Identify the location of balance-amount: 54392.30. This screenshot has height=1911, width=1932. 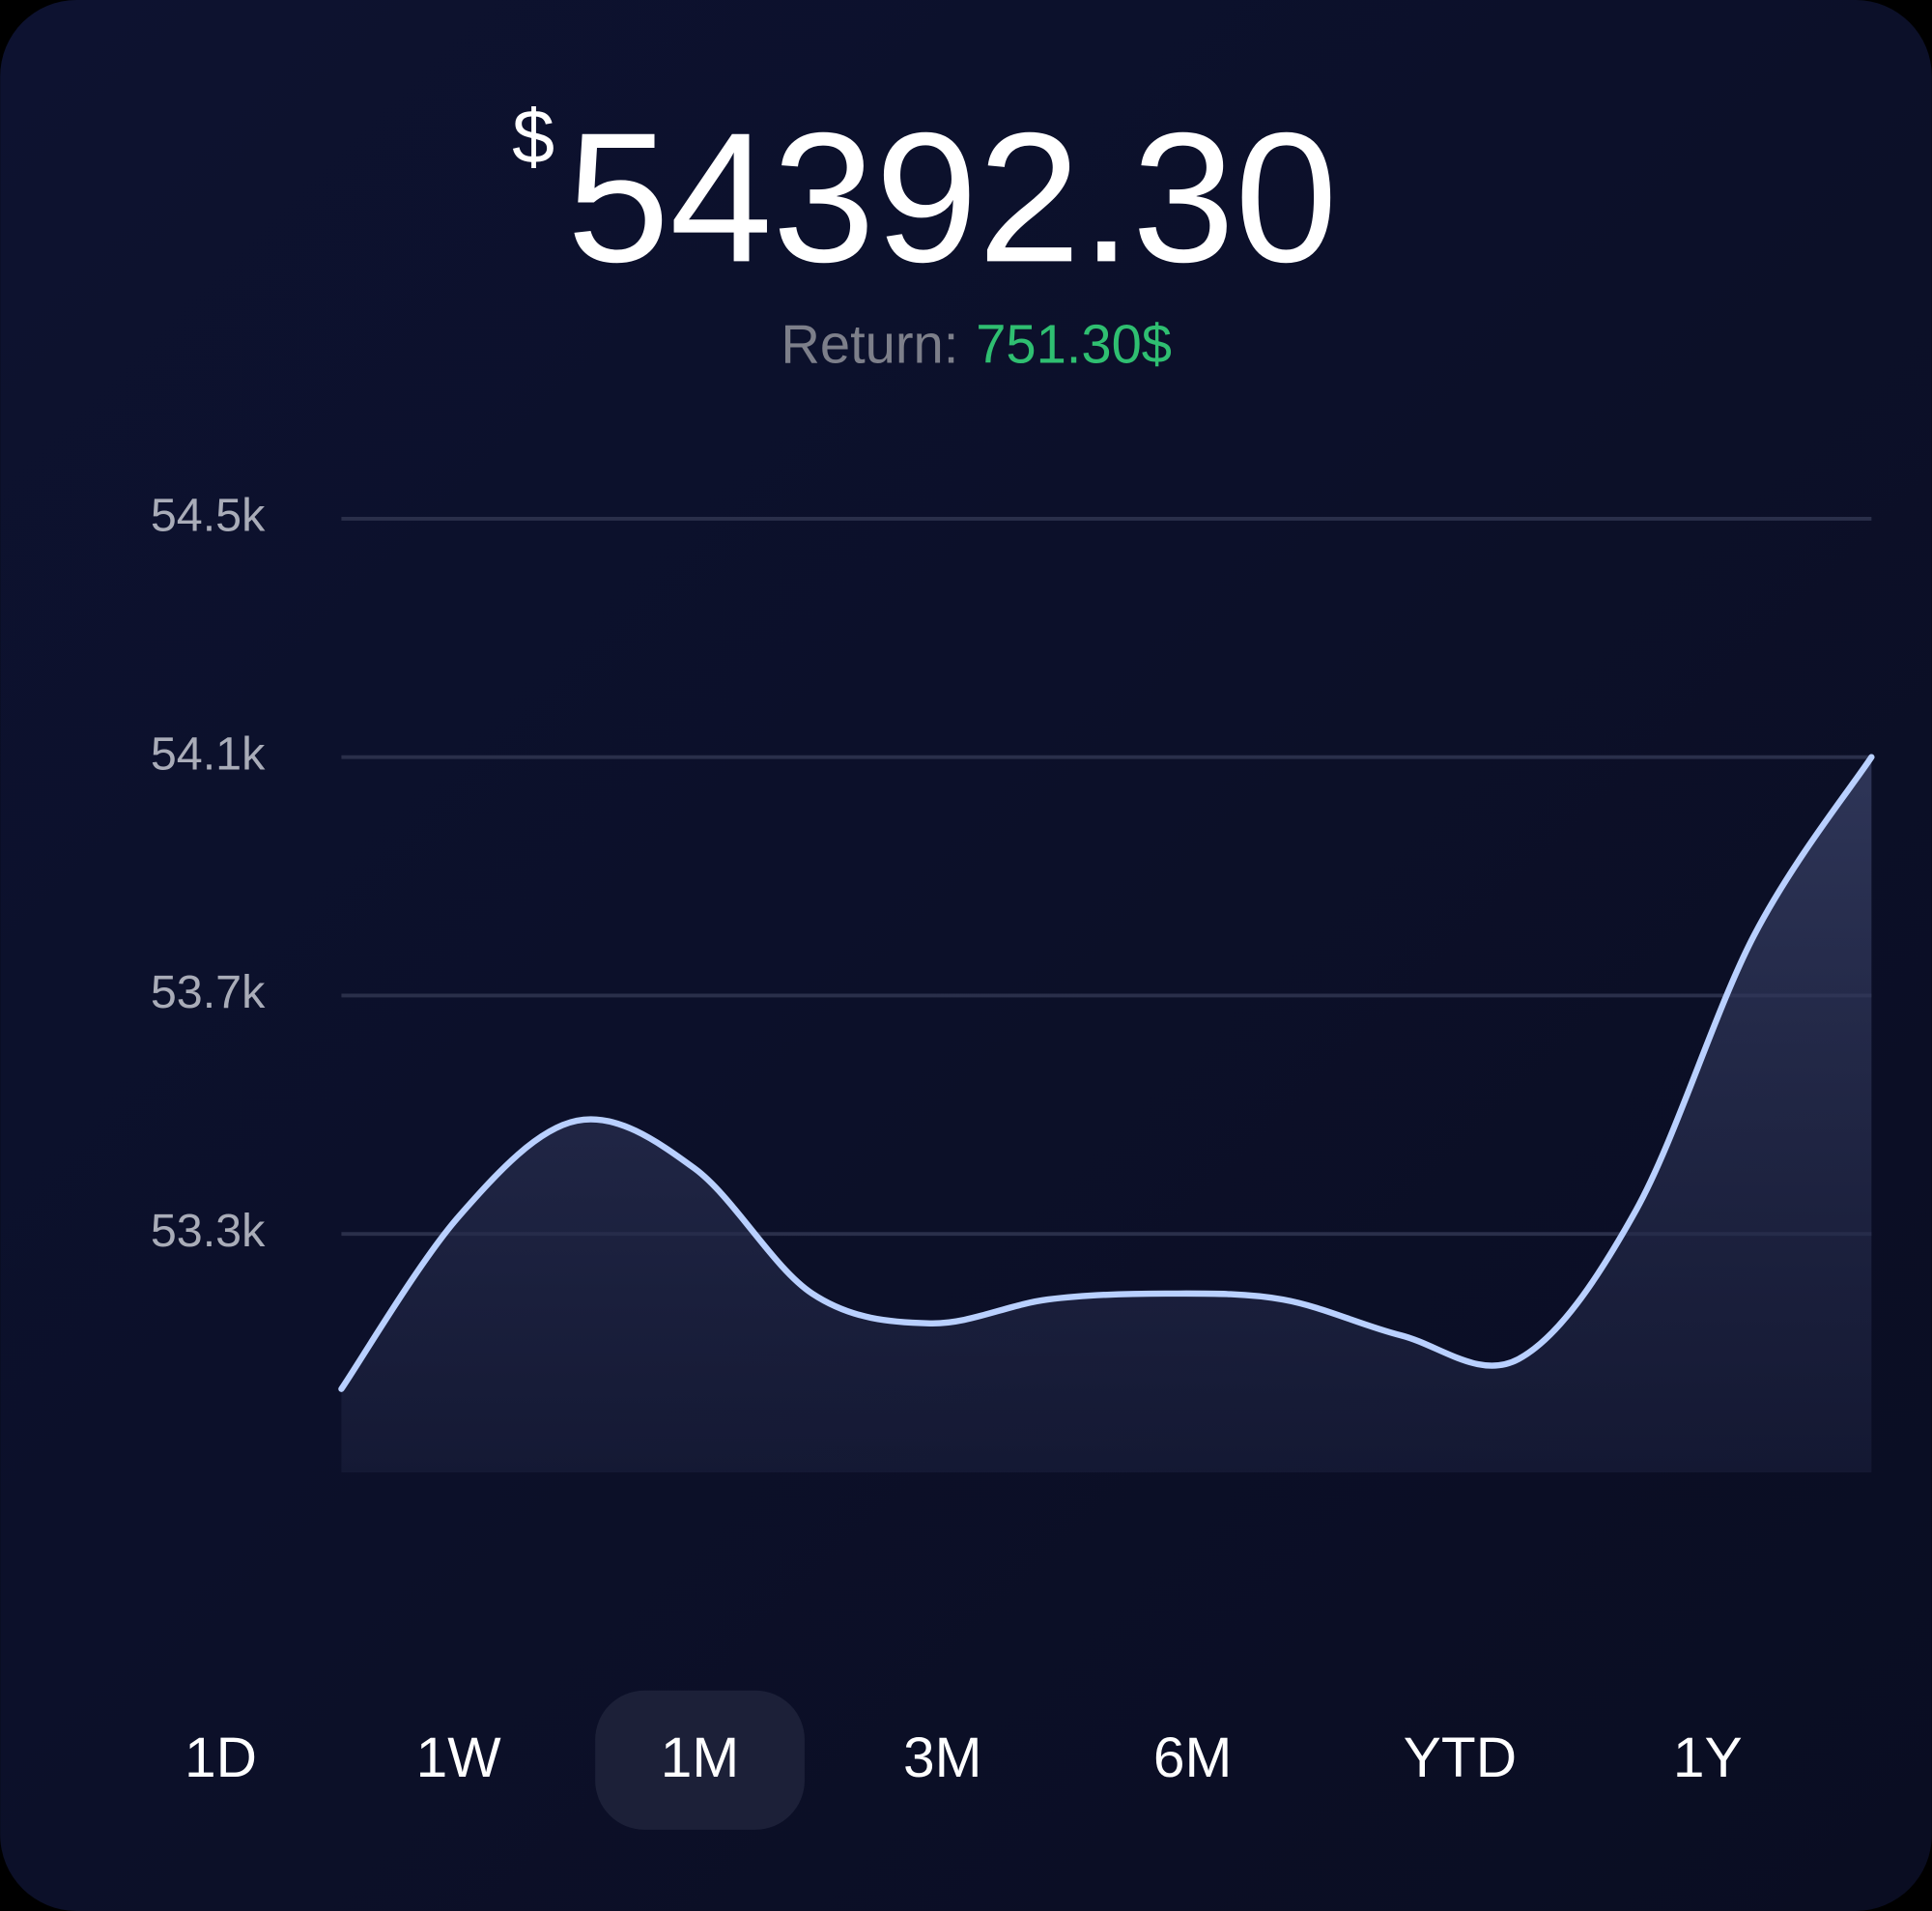
(952, 197).